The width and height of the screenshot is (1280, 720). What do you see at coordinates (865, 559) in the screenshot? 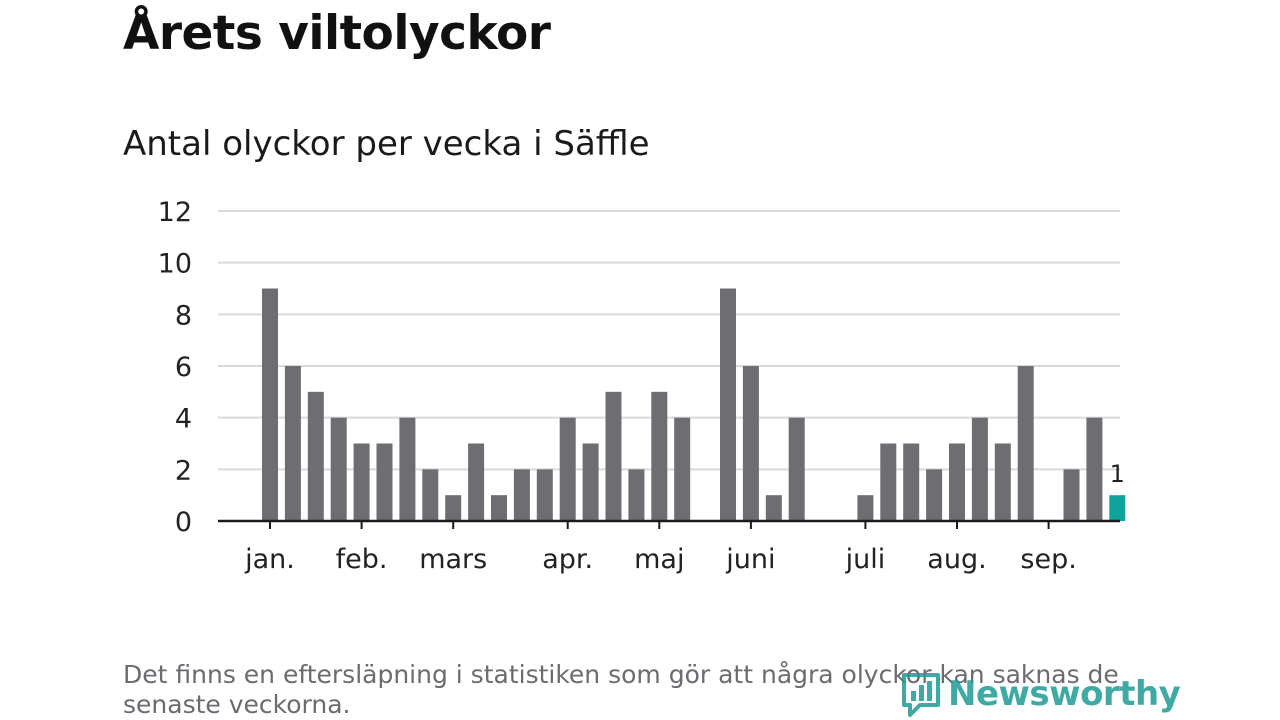
I see `x-tick-label: juli` at bounding box center [865, 559].